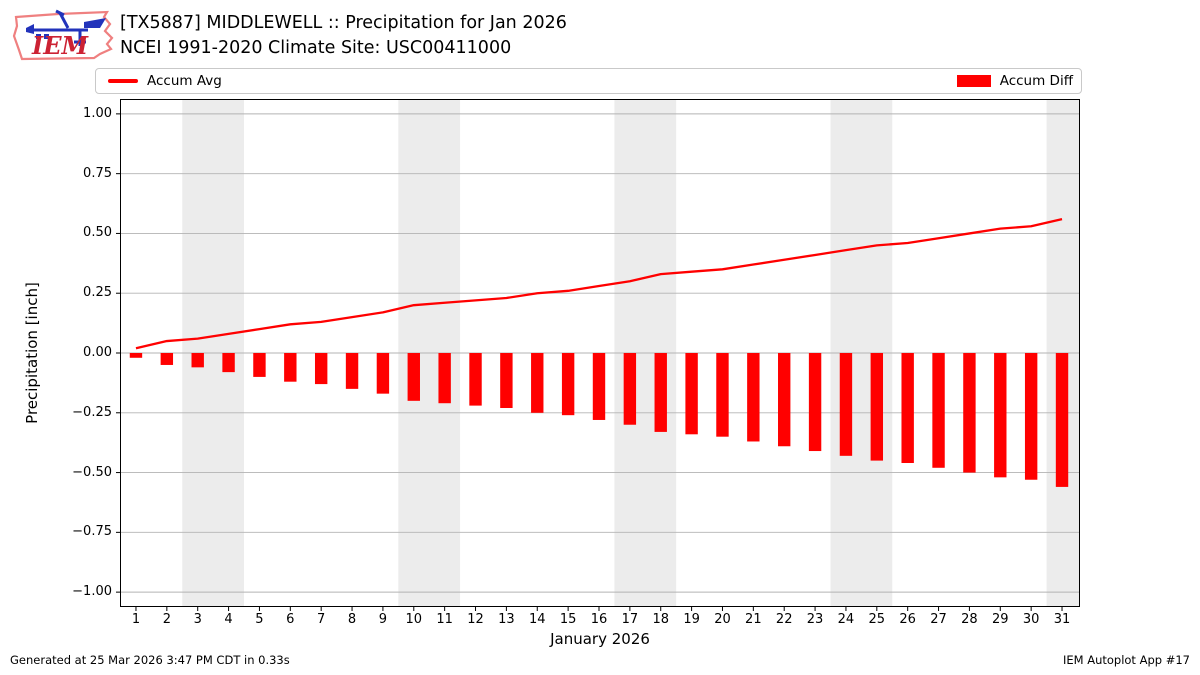 The image size is (1200, 675). What do you see at coordinates (197, 619) in the screenshot?
I see `x-tick-label: 3` at bounding box center [197, 619].